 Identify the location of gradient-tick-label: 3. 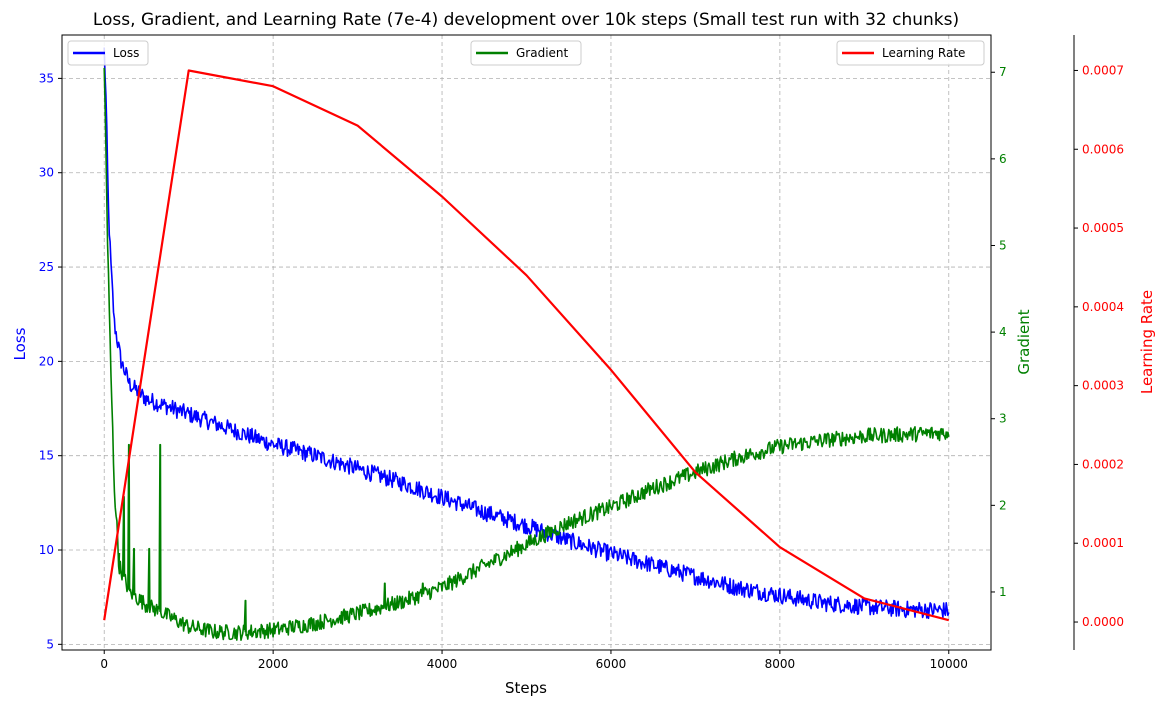
(1003, 419).